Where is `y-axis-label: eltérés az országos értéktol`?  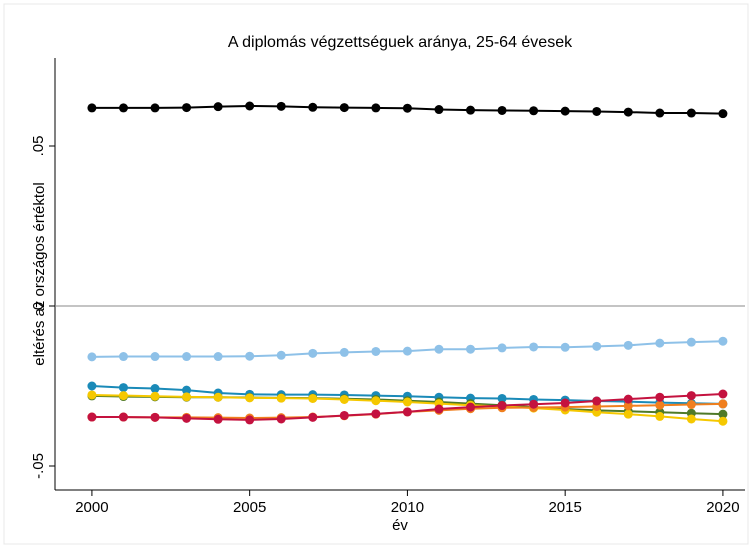
y-axis-label: eltérés az országos értéktol is located at coordinates (39, 273).